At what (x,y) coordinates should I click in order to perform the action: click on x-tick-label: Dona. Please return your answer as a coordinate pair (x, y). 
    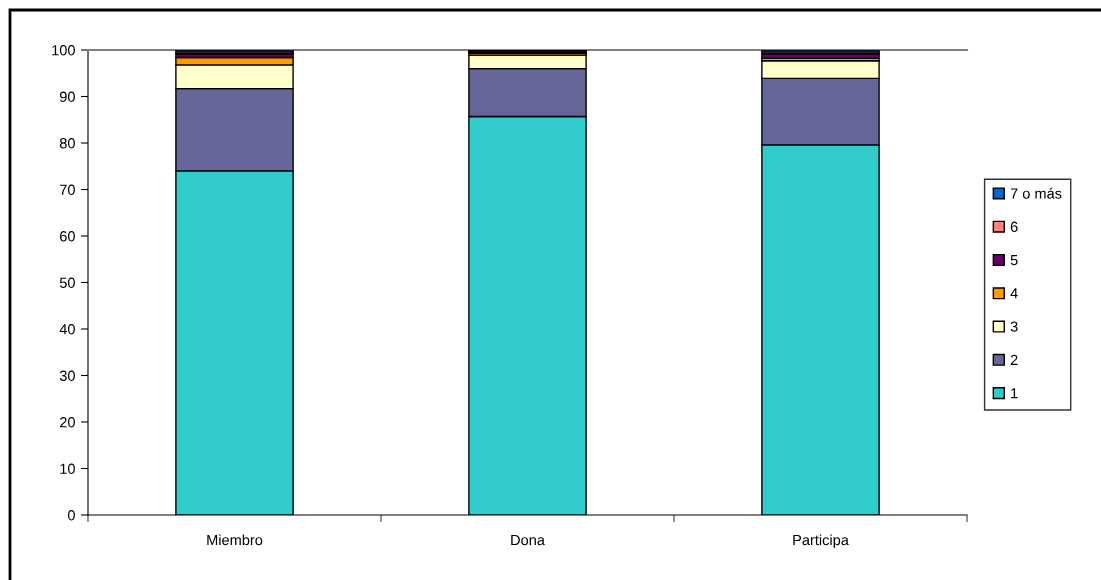
    Looking at the image, I should click on (528, 540).